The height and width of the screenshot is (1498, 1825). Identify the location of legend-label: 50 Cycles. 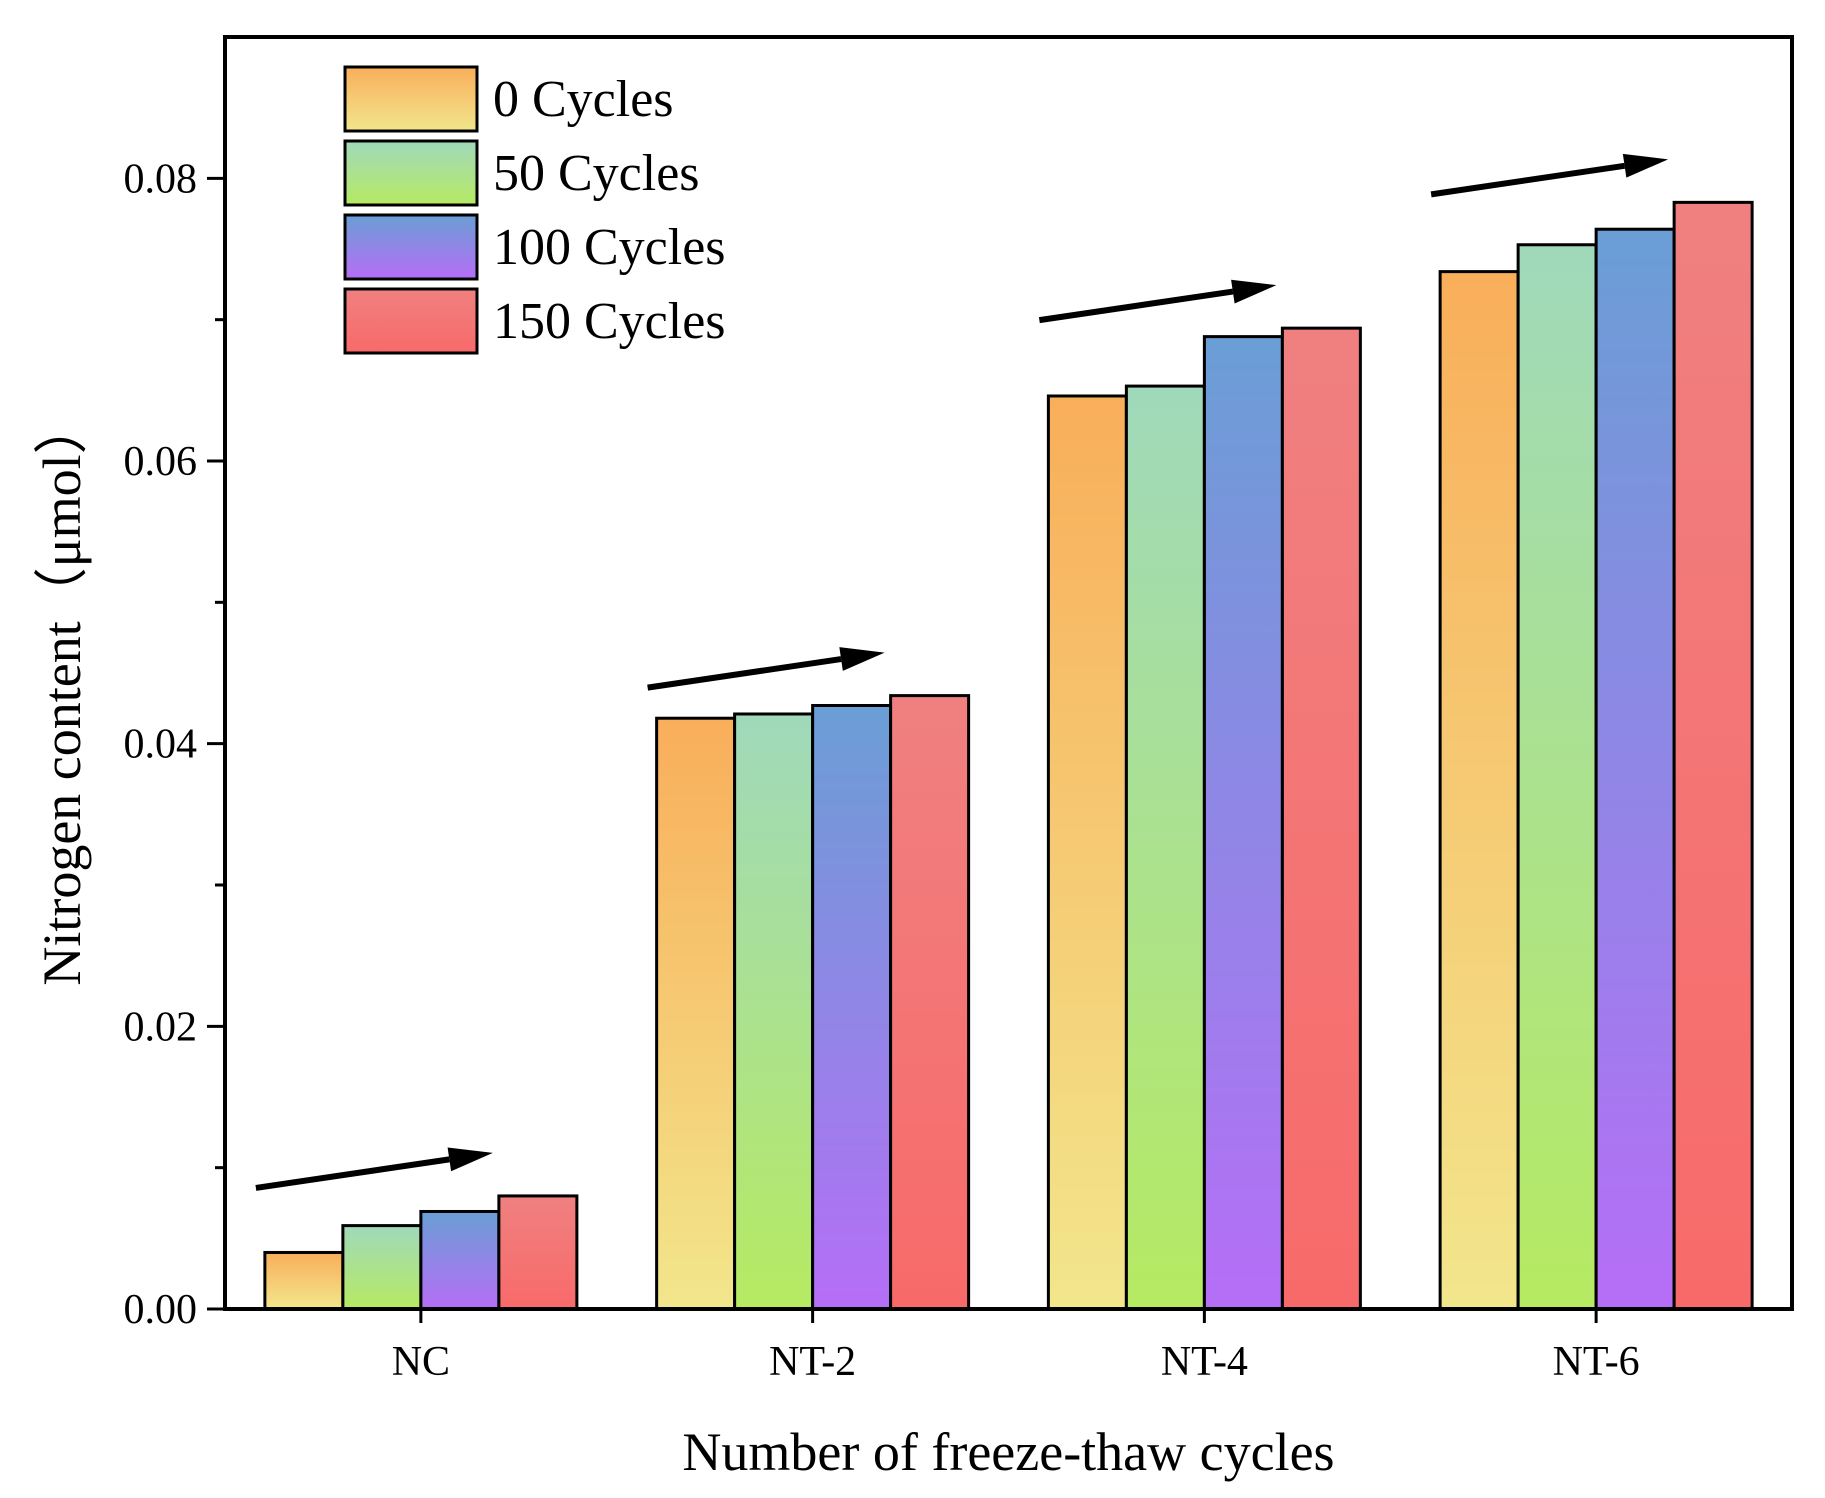
(596, 173).